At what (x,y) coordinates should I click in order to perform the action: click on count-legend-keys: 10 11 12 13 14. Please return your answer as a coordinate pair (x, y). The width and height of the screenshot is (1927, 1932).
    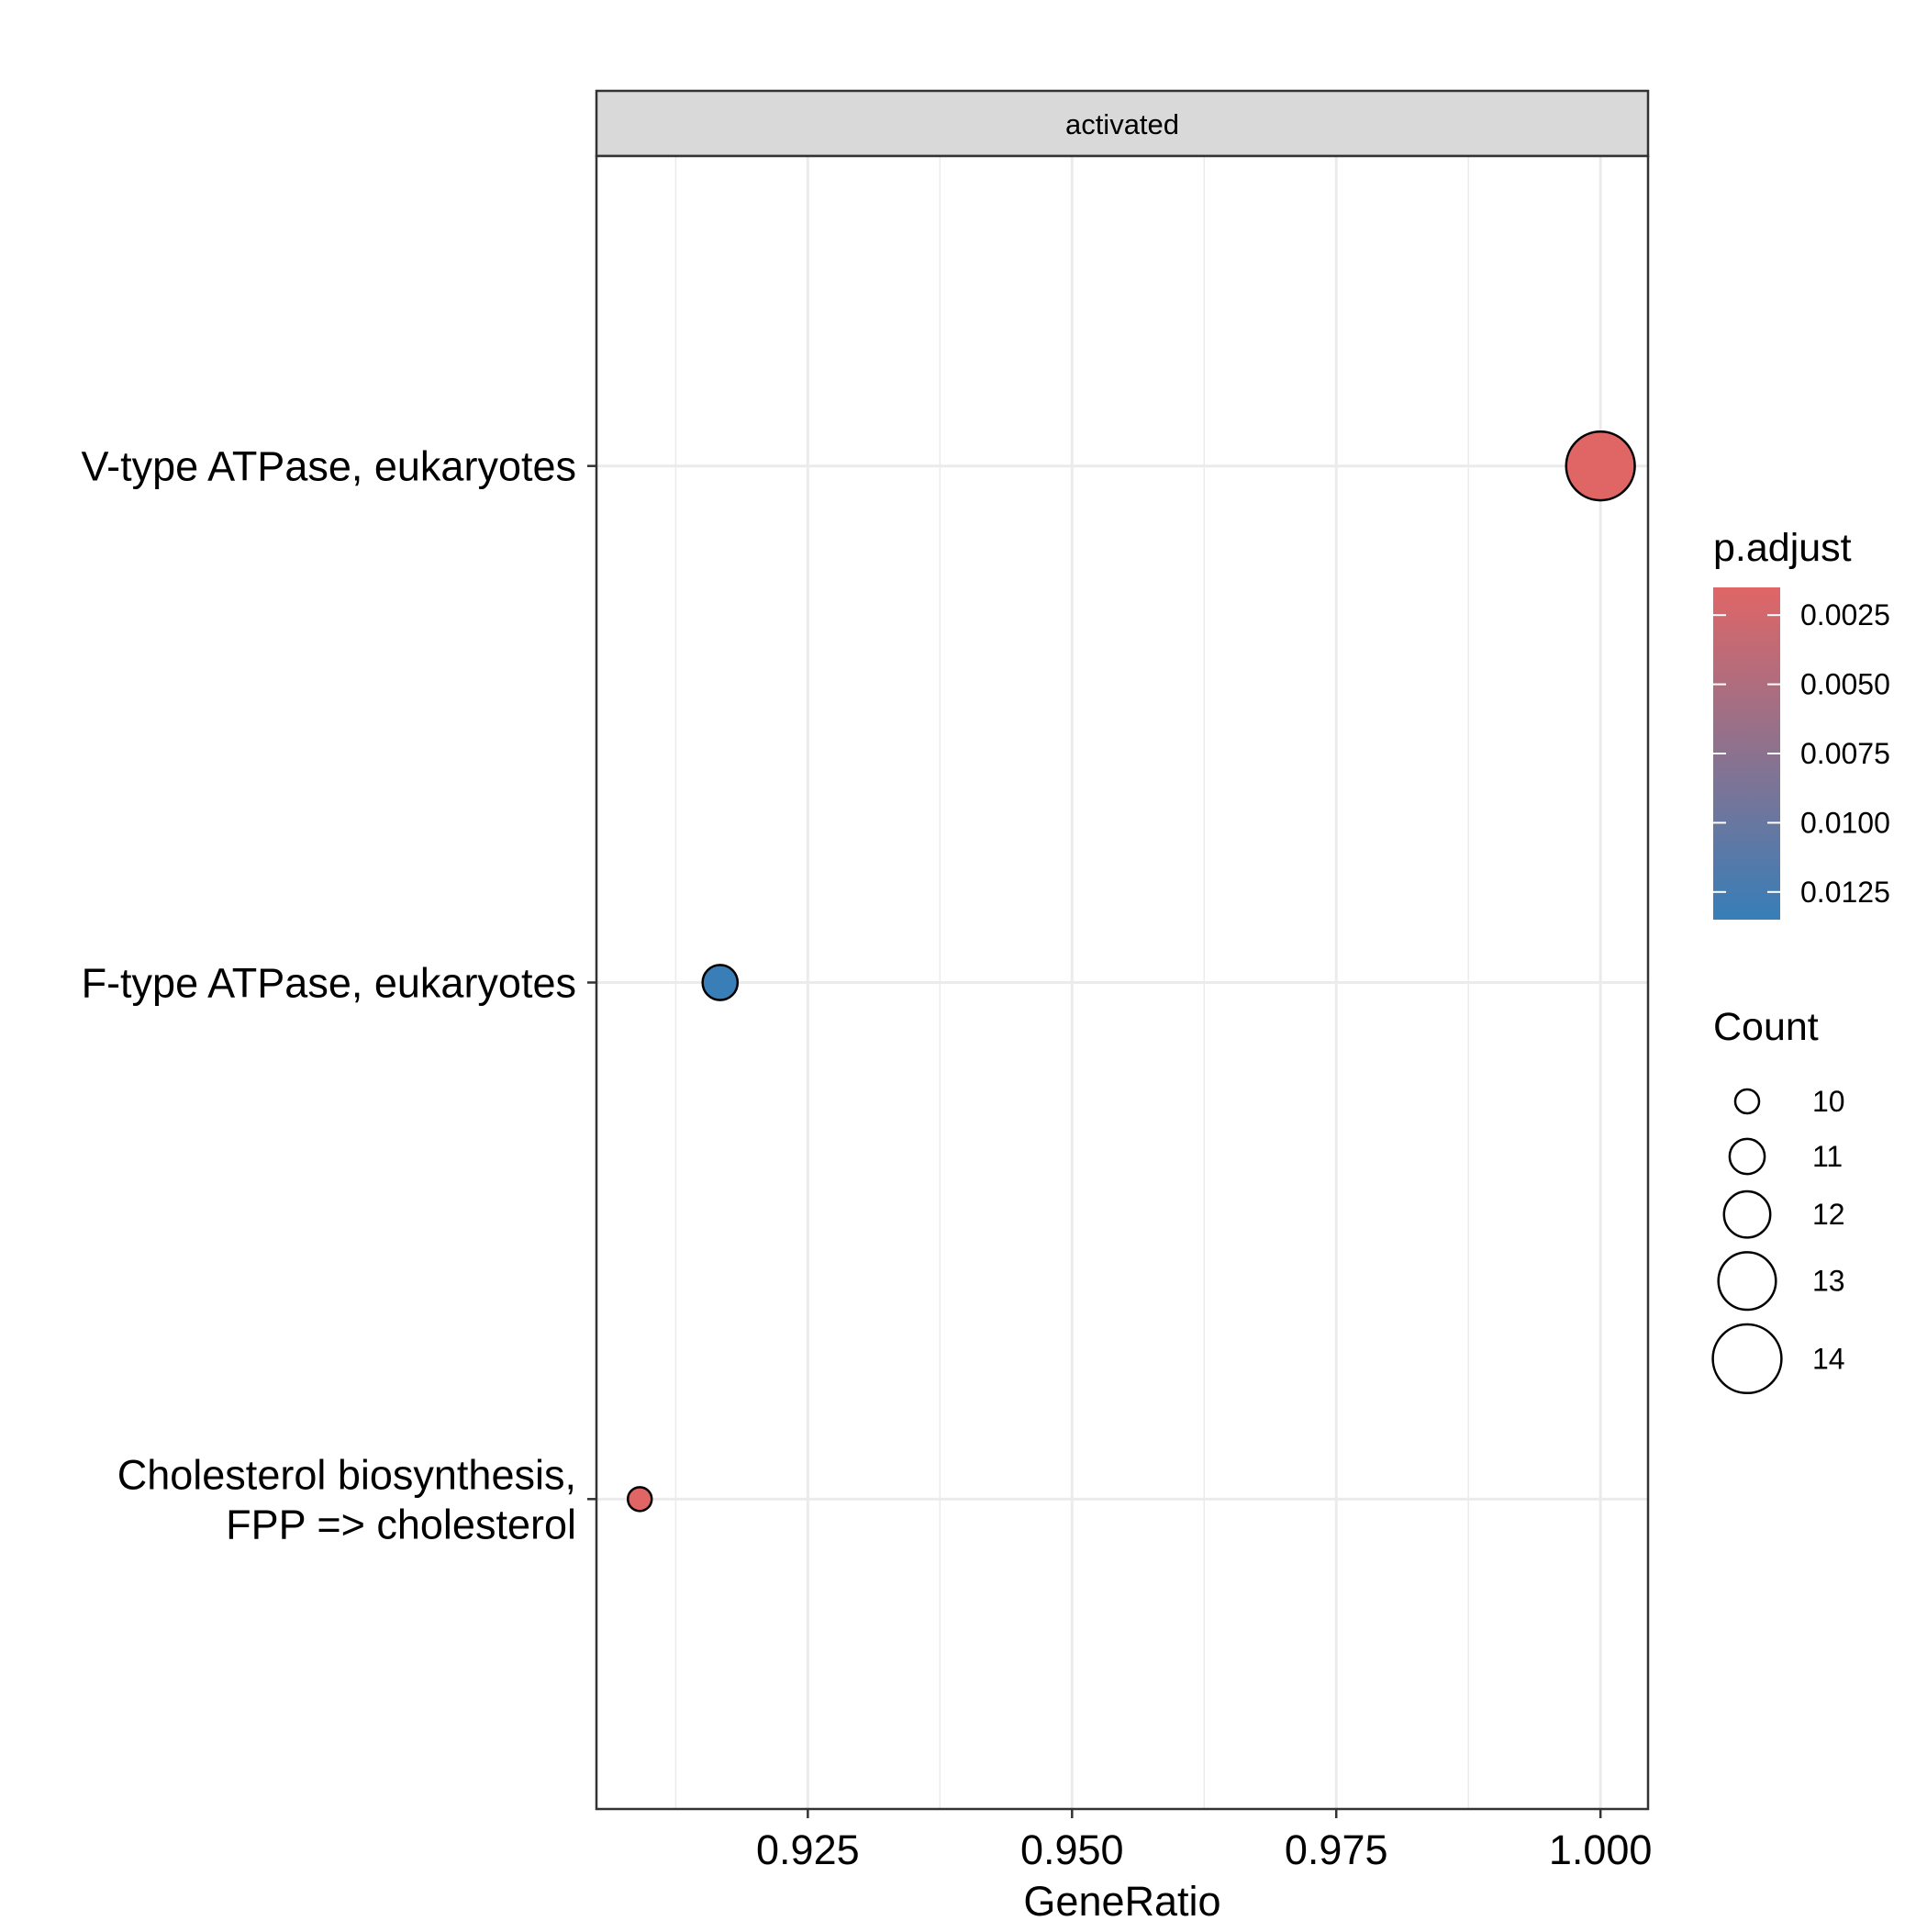
    Looking at the image, I should click on (1778, 1240).